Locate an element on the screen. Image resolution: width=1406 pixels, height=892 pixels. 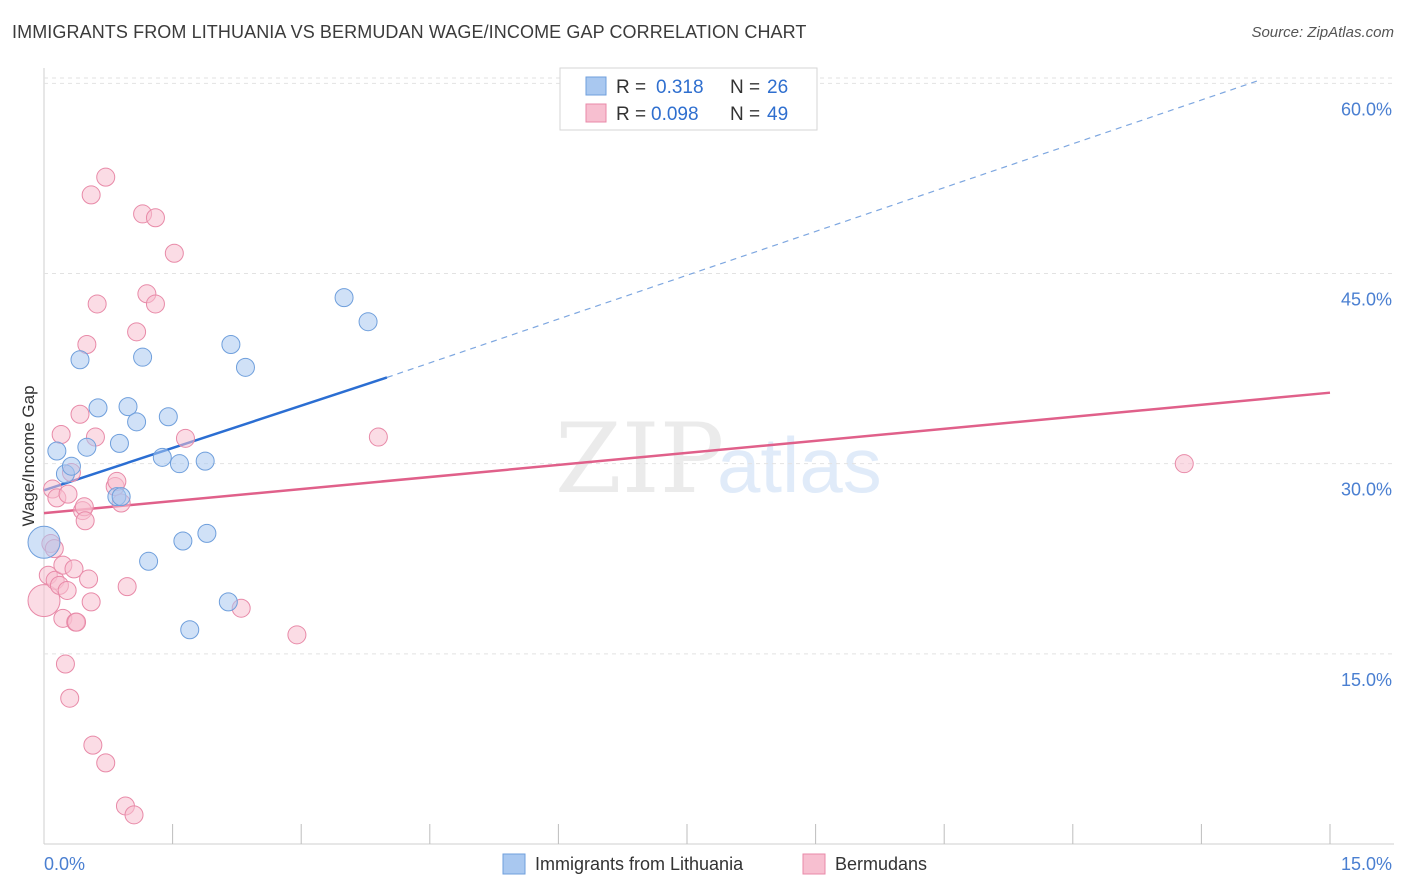
legend-label-lithuania: Immigrants from Lithuania is located at coordinates (639, 864).